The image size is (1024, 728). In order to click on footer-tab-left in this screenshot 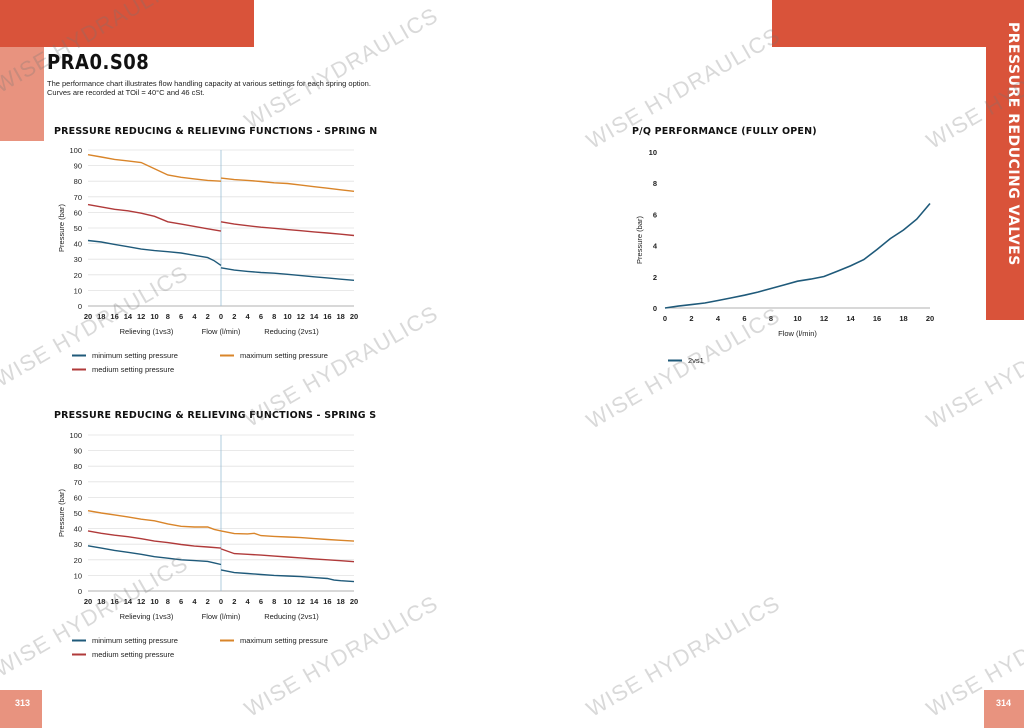, I will do `click(21, 709)`.